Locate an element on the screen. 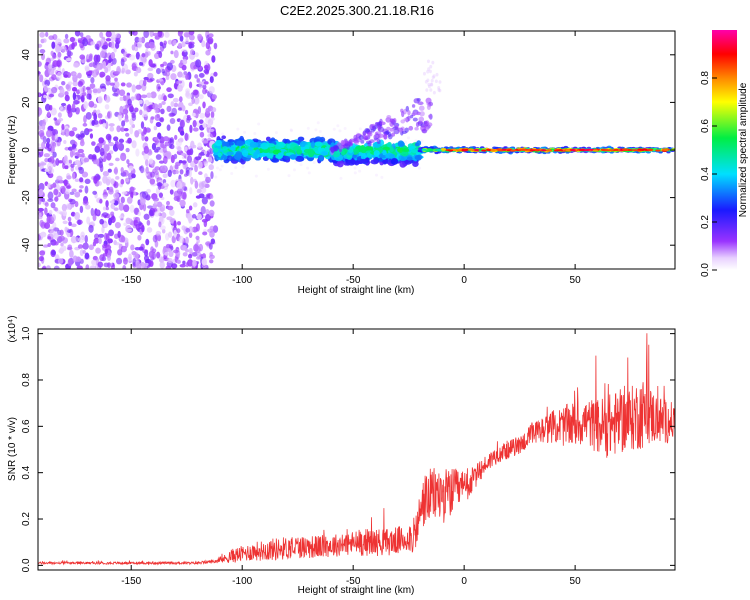  y-tick-label: 1.0 is located at coordinates (26, 333).